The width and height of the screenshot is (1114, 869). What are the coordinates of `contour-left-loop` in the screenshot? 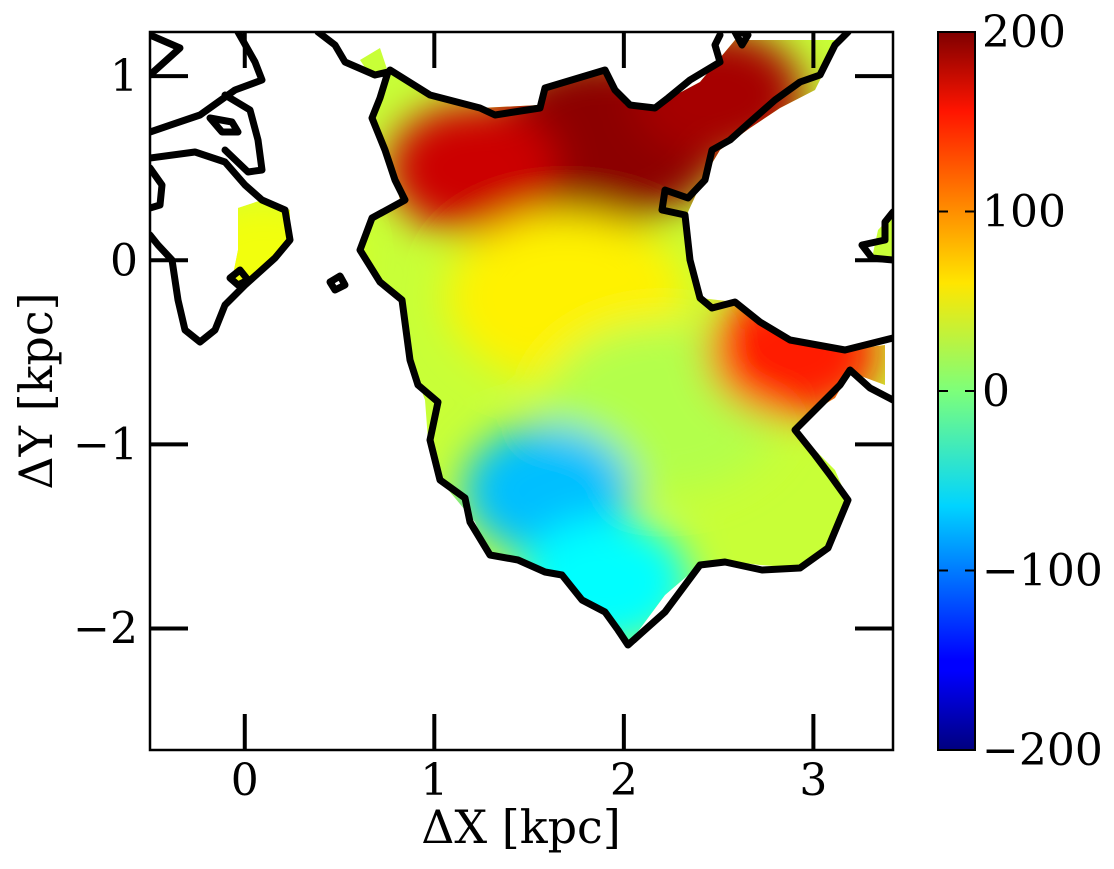 It's located at (236, 133).